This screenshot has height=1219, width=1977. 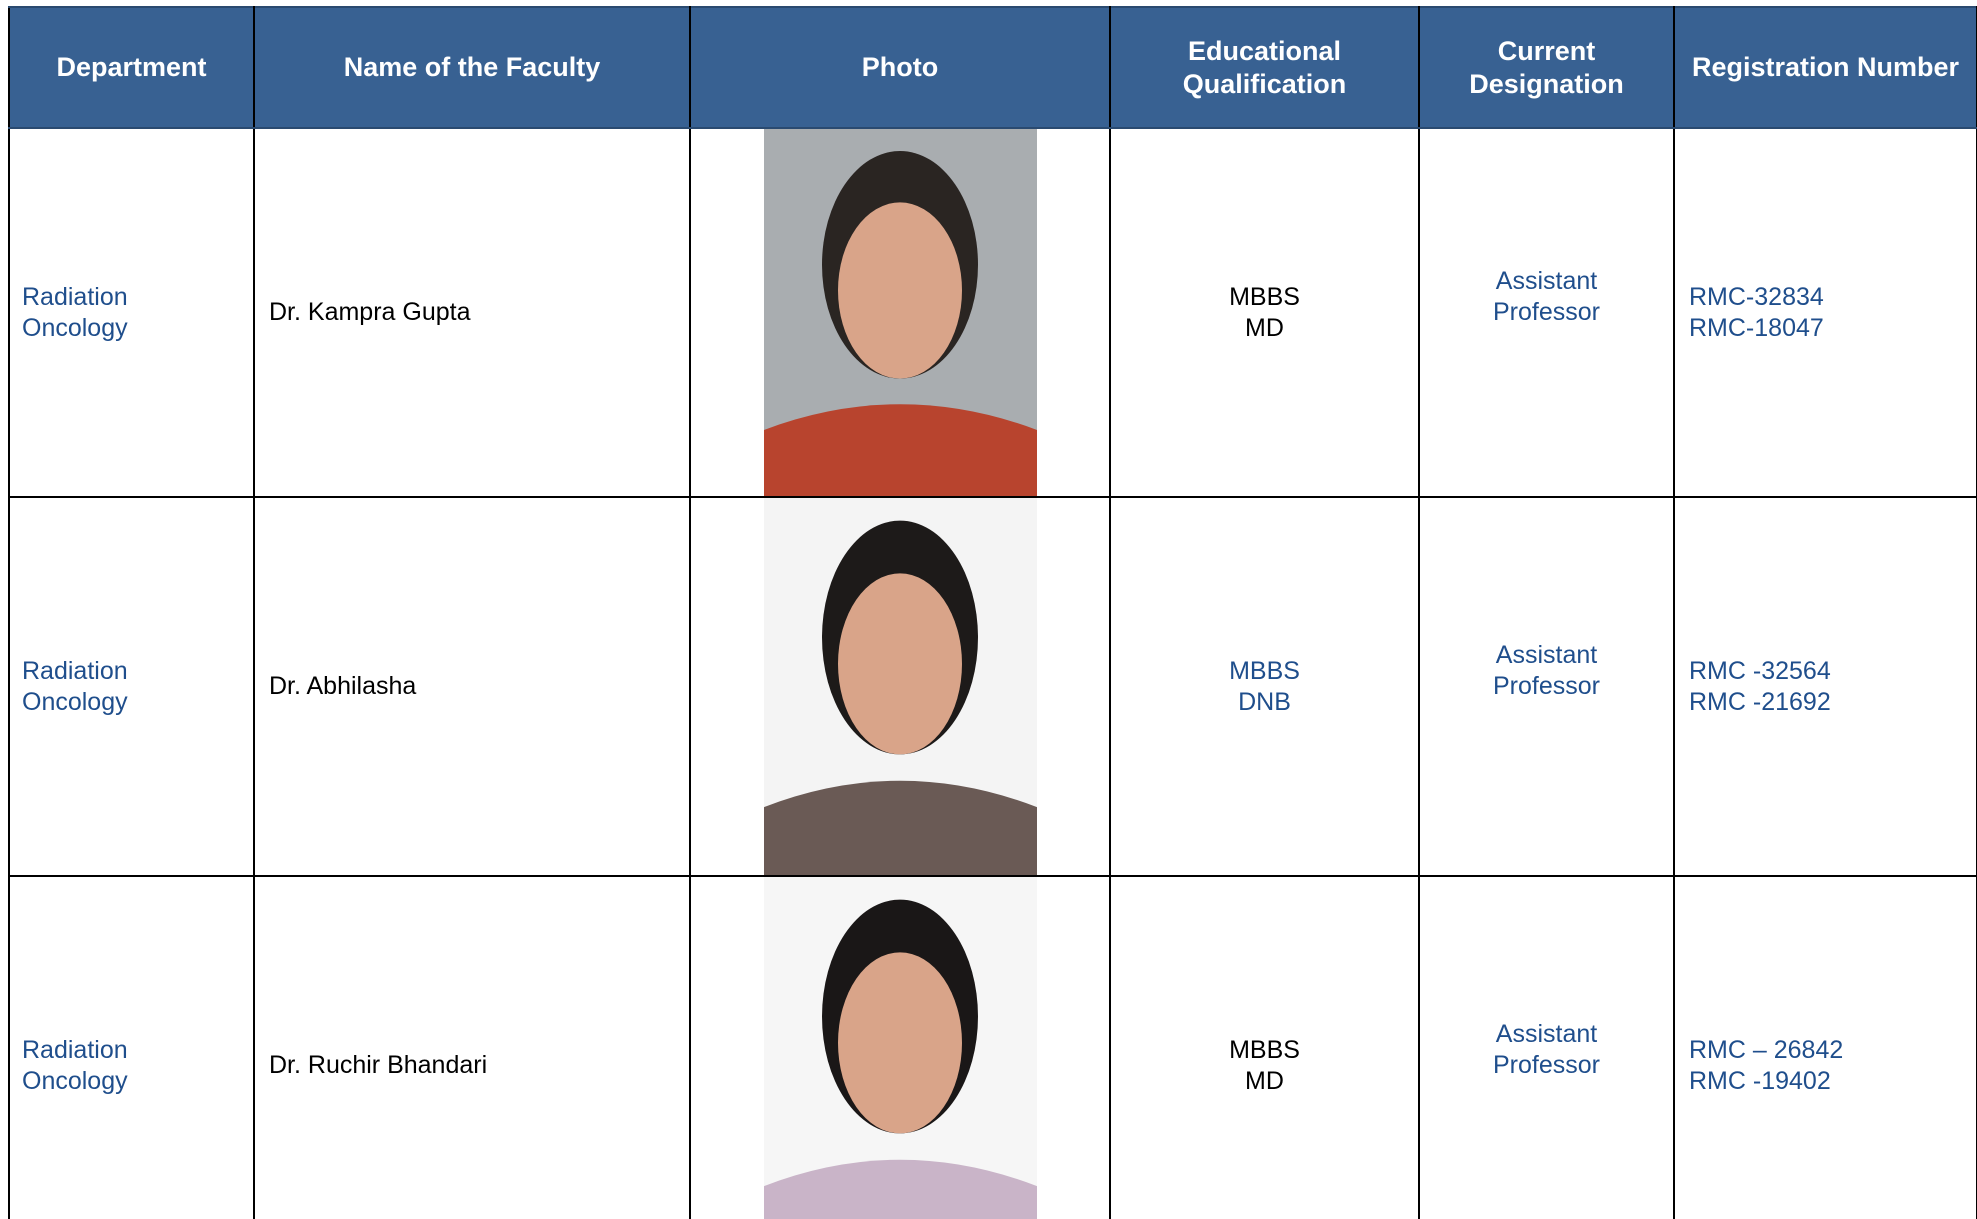 What do you see at coordinates (370, 312) in the screenshot?
I see `faculty-name: Dr. Kampra Gupta` at bounding box center [370, 312].